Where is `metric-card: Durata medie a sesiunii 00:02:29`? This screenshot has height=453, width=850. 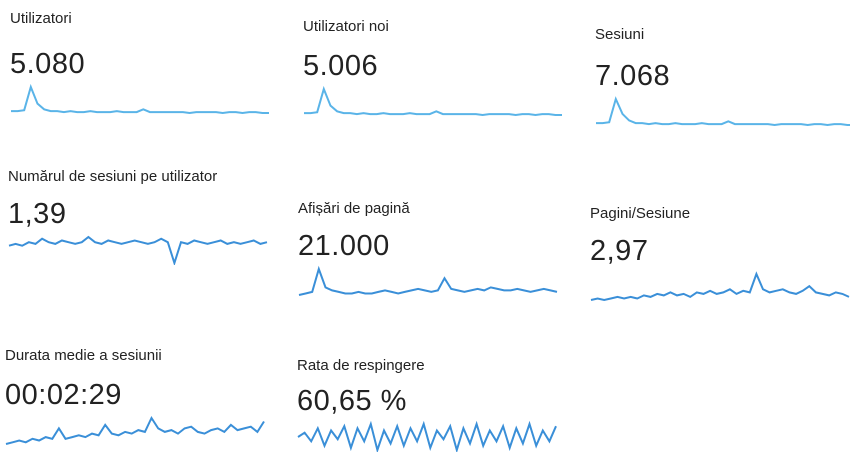
metric-card: Durata medie a sesiunii 00:02:29 is located at coordinates (136, 396).